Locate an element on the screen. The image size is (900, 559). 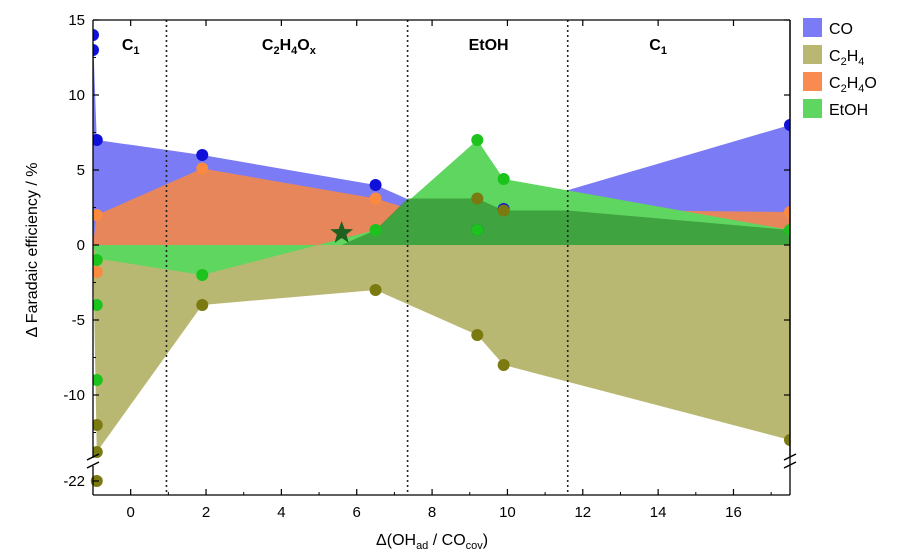
legend-label-2: C2H4O is located at coordinates (853, 85).